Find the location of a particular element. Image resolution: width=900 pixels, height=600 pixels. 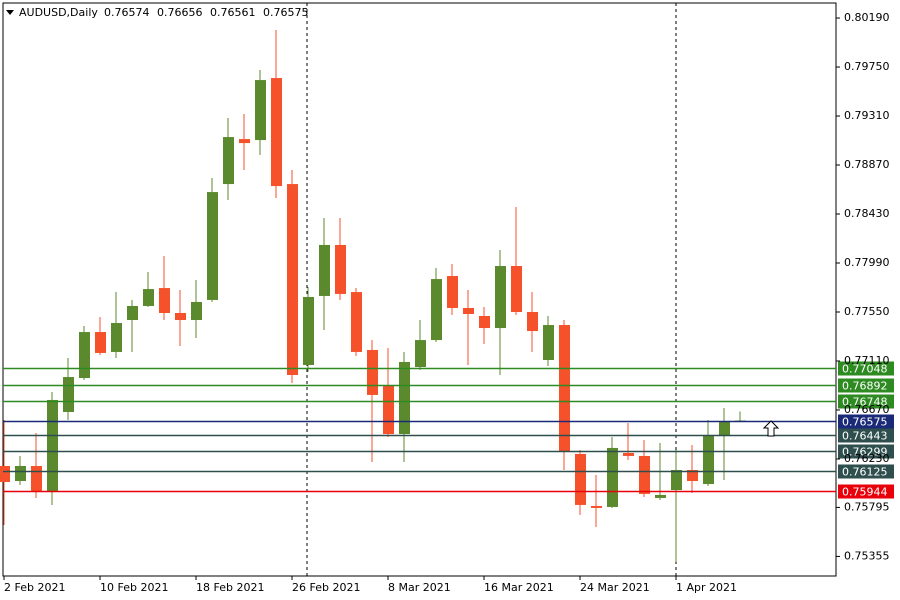

level-label: 0.76892 is located at coordinates (865, 386).